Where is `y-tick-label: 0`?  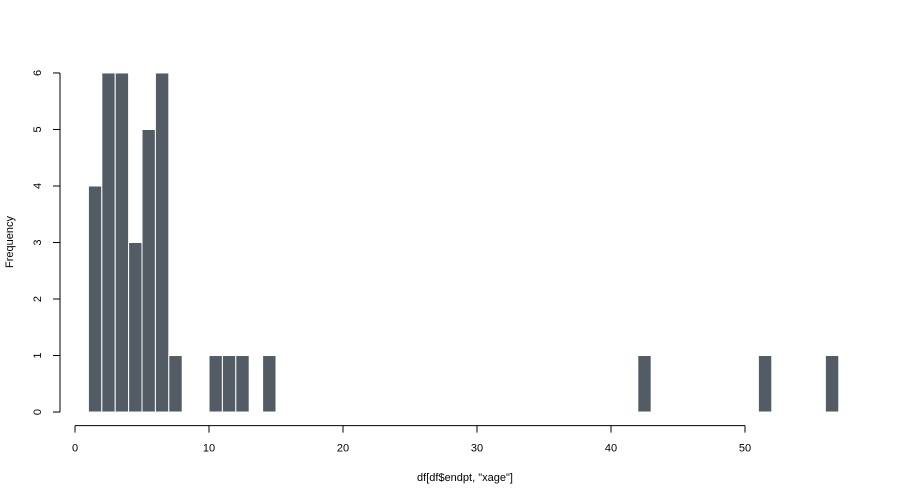 y-tick-label: 0 is located at coordinates (38, 412).